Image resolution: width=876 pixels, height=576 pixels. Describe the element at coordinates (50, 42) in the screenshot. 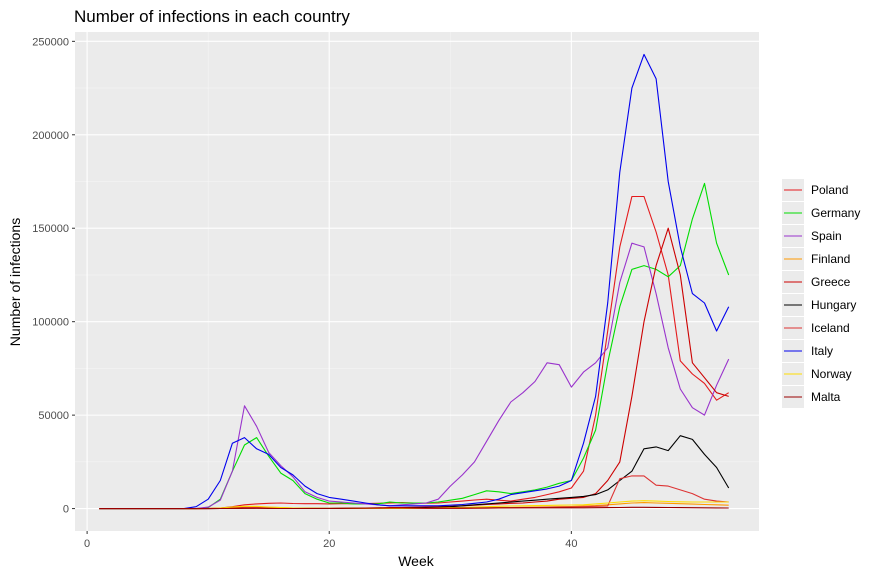

I see `y-tick-label: 250000` at that location.